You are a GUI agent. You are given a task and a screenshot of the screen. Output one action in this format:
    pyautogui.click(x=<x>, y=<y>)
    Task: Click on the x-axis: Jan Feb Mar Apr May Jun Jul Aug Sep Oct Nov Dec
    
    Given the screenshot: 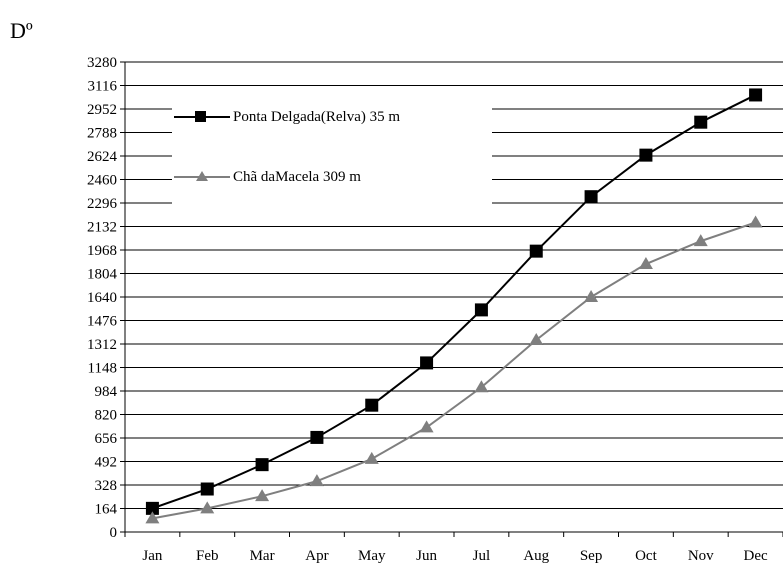 What is the action you would take?
    pyautogui.click(x=453, y=548)
    